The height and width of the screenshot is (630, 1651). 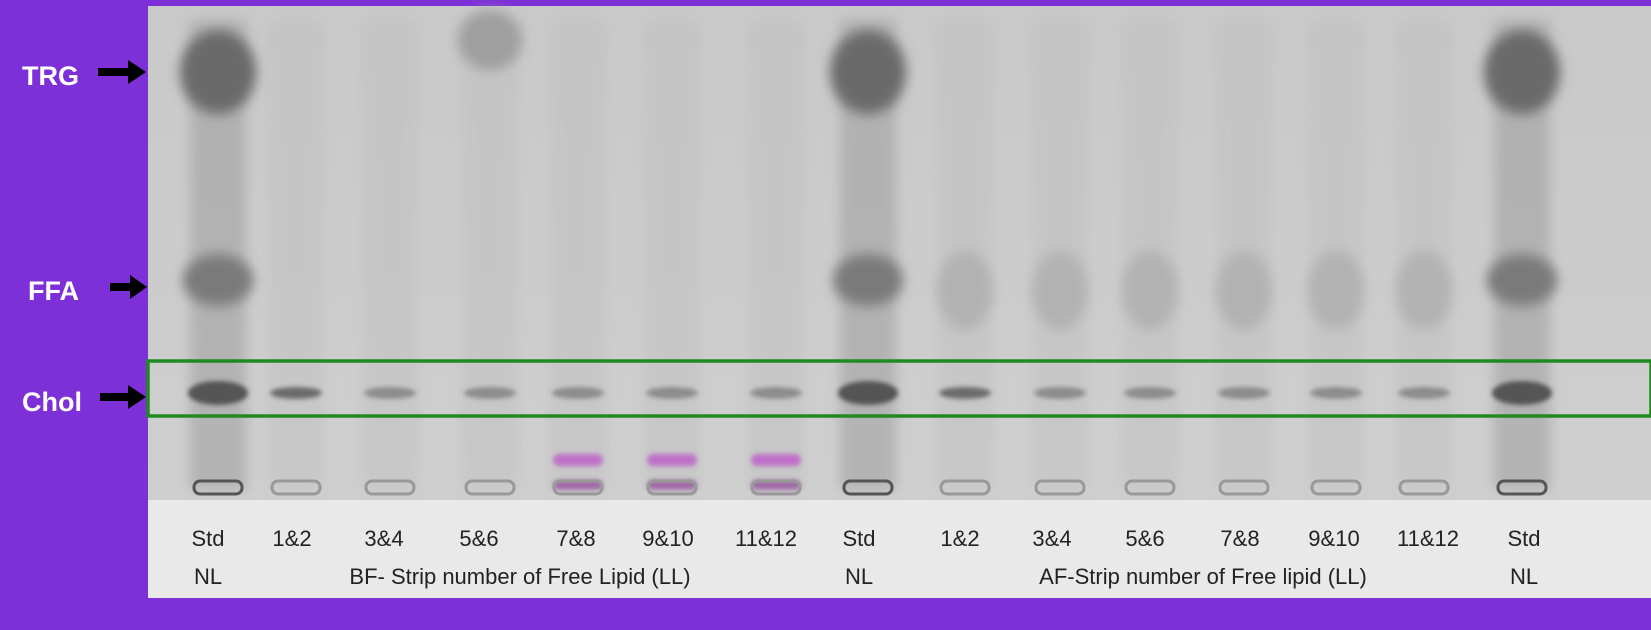 What do you see at coordinates (899, 549) in the screenshot?
I see `caption-area` at bounding box center [899, 549].